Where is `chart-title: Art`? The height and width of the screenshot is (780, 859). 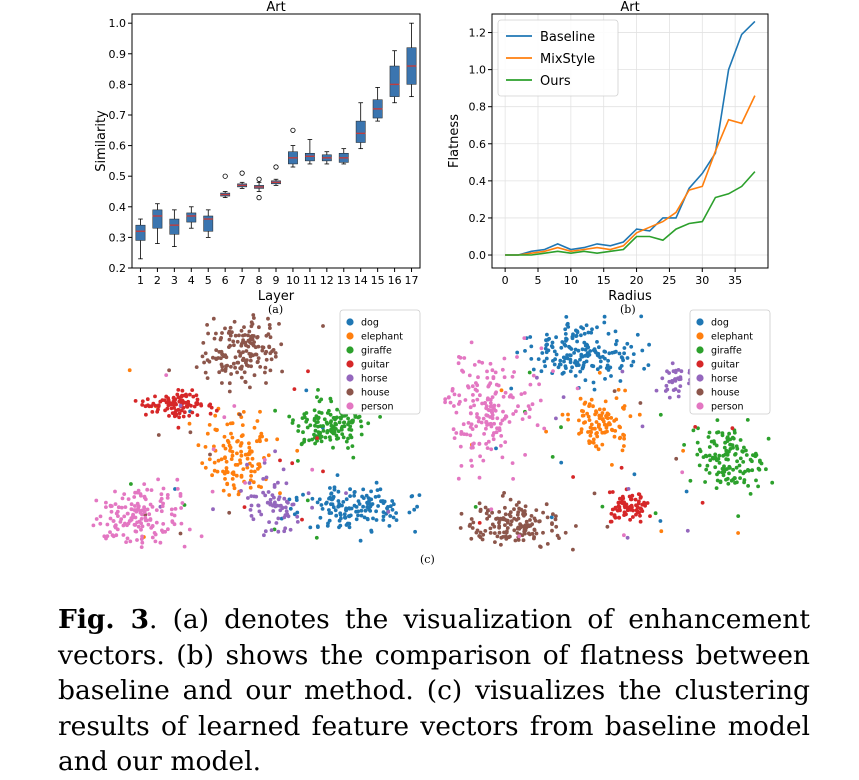
chart-title: Art is located at coordinates (275, 7).